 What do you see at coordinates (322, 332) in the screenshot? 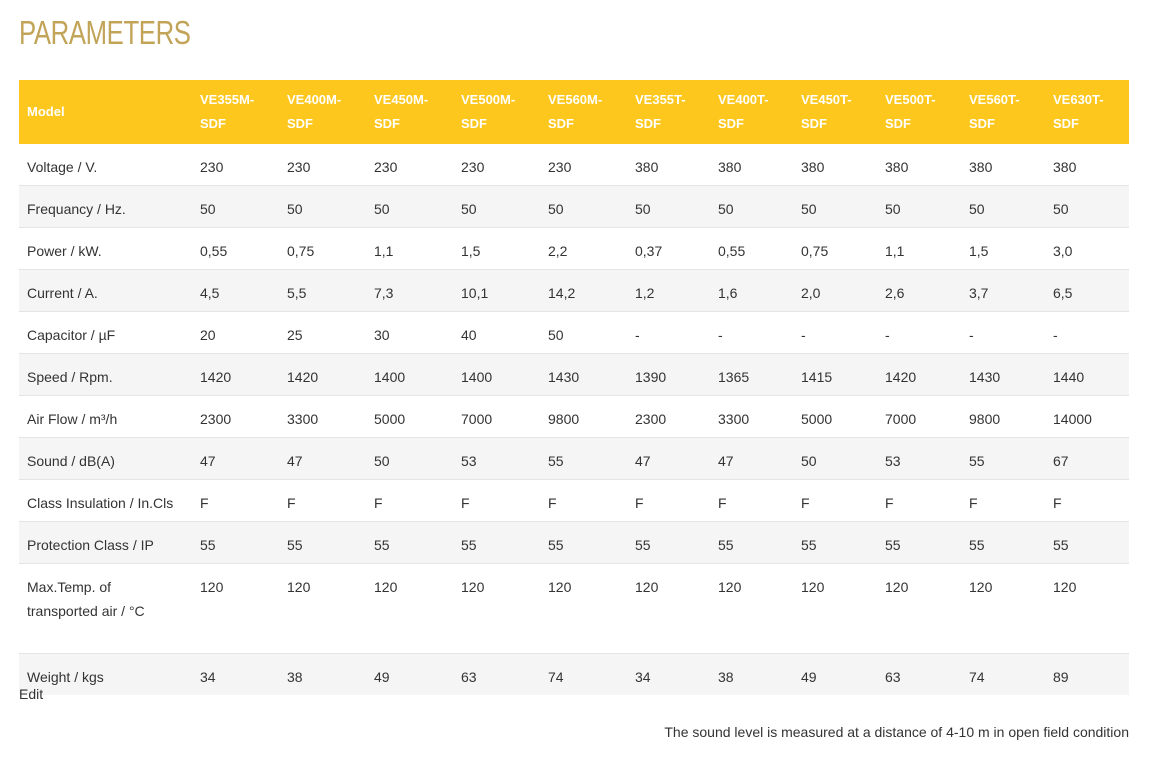
I see `table-cell: 25` at bounding box center [322, 332].